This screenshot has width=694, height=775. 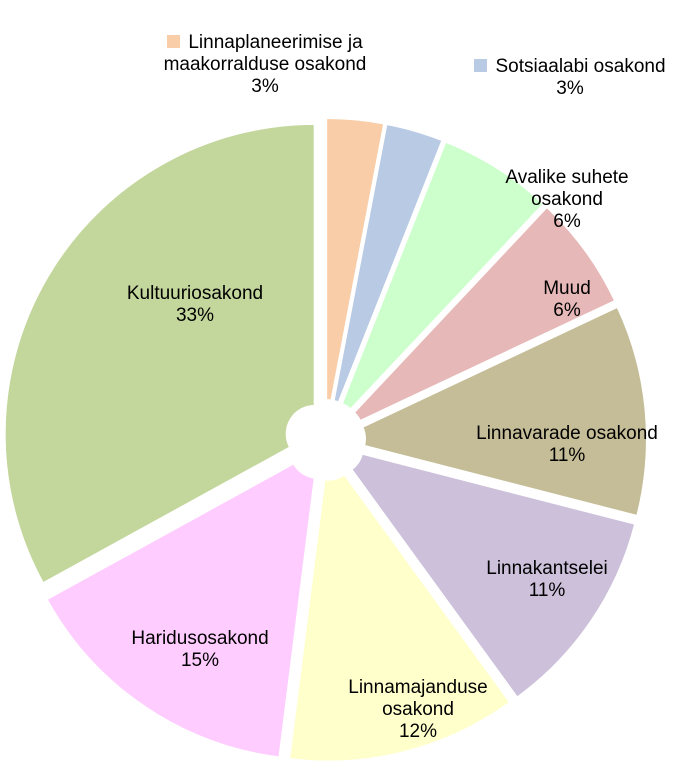 I want to click on category-label: Avalike suhete osakond, so click(x=567, y=188).